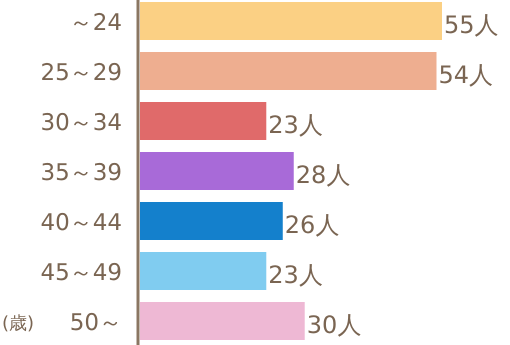  Describe the element at coordinates (471, 25) in the screenshot. I see `data-label: 55人` at that location.